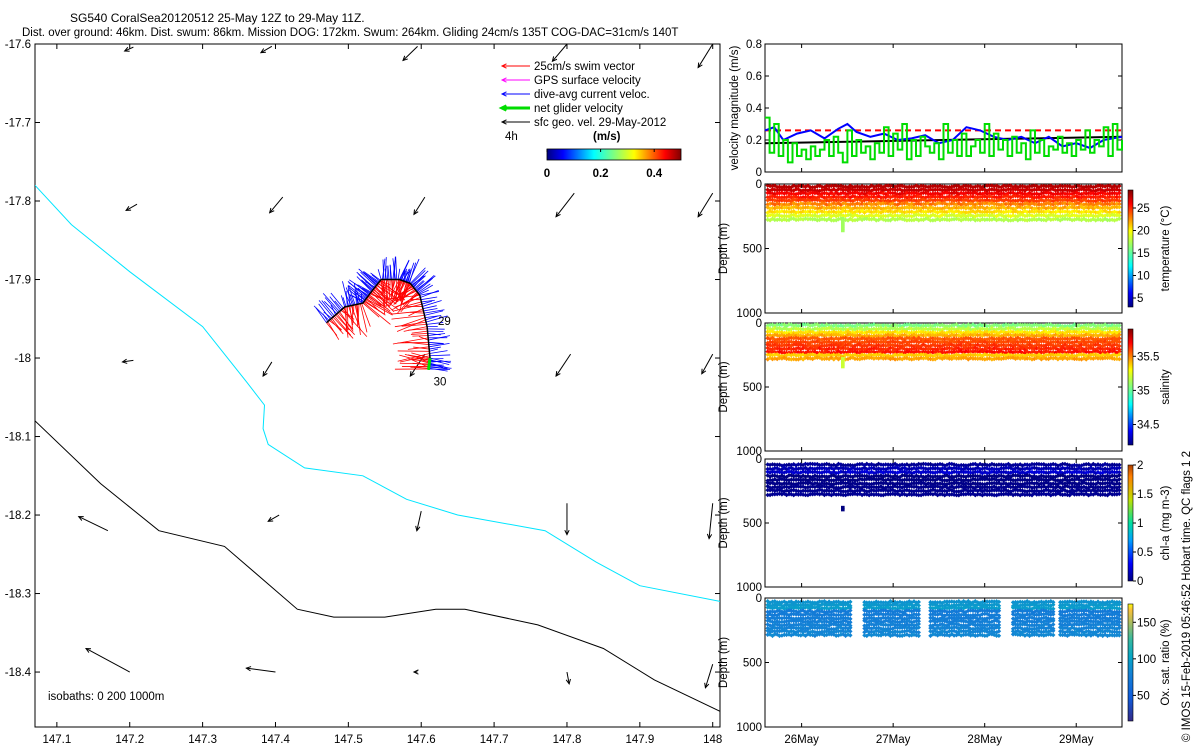  I want to click on map-xtick-label: 147.5, so click(348, 740).